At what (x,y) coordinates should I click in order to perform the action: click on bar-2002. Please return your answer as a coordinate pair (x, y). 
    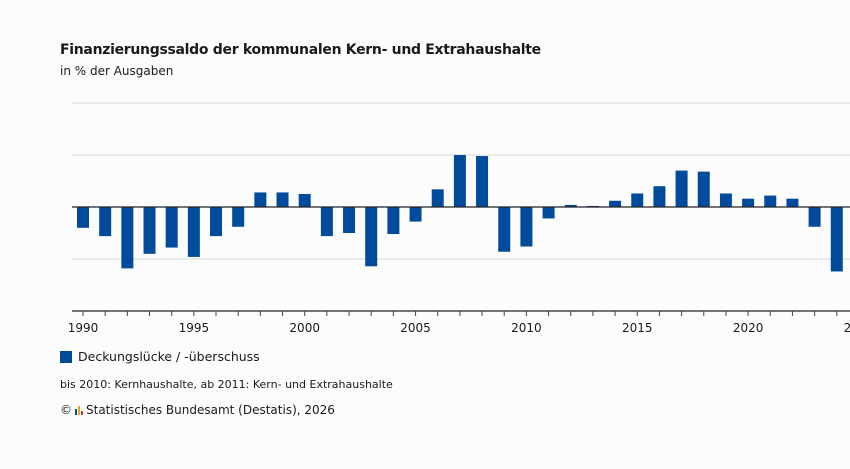
    Looking at the image, I should click on (349, 220).